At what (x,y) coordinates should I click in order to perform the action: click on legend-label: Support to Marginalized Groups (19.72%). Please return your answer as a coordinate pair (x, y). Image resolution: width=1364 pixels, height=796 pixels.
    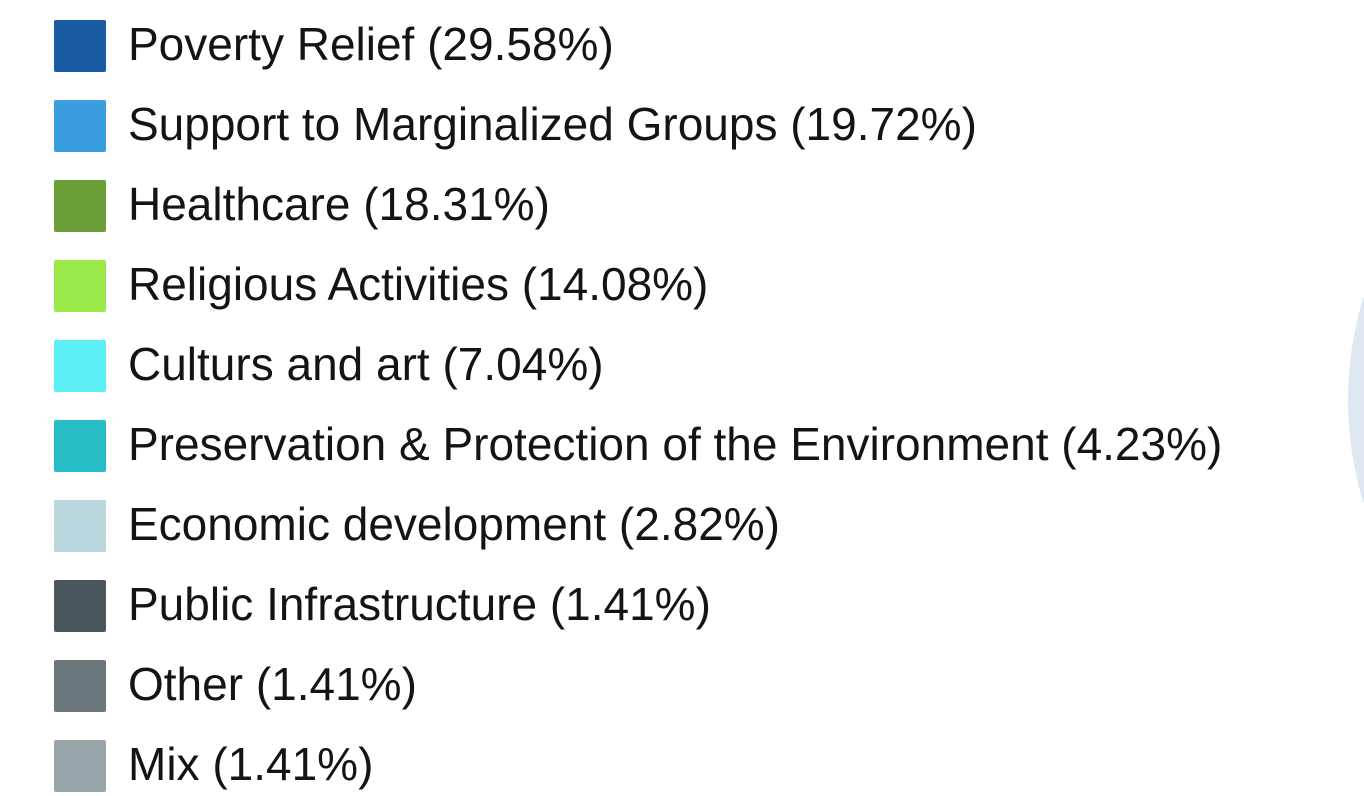
    Looking at the image, I should click on (552, 124).